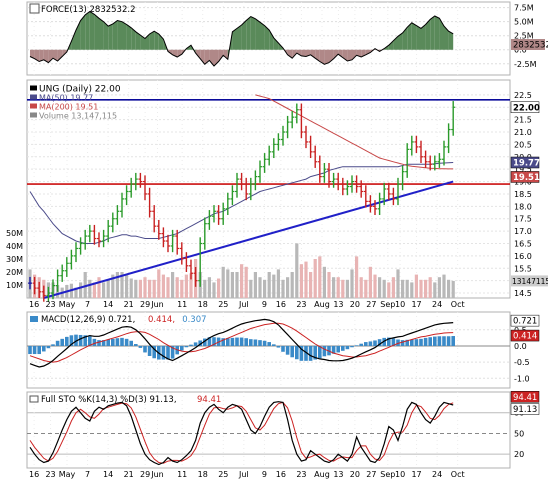  Describe the element at coordinates (243, 474) in the screenshot. I see `date-tick-sto: Jul` at that location.